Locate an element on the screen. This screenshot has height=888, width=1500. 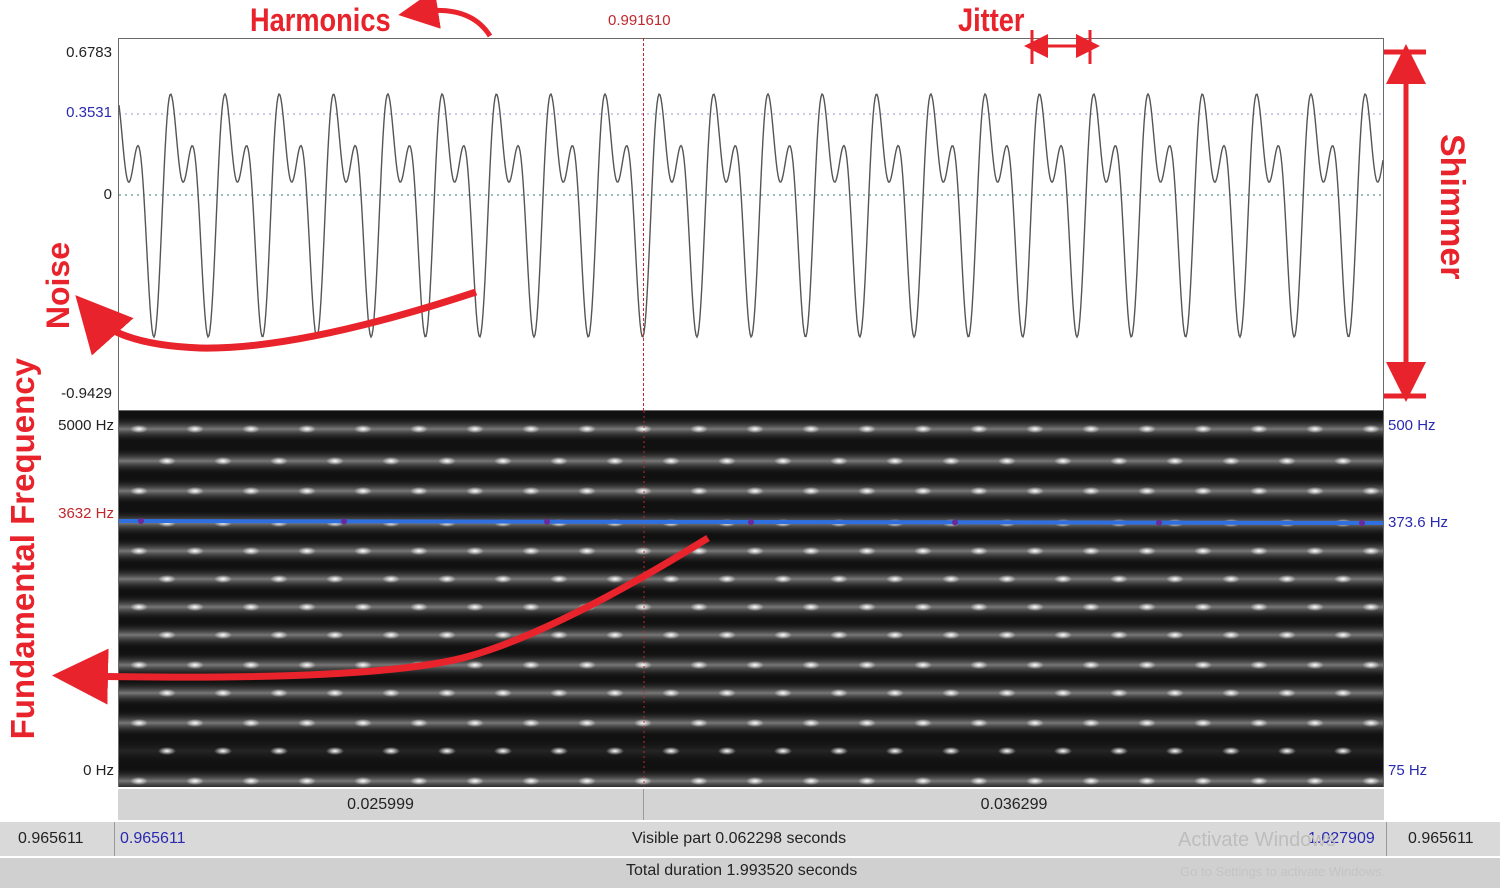
selection-left-segment: 0.025999 is located at coordinates (381, 804).